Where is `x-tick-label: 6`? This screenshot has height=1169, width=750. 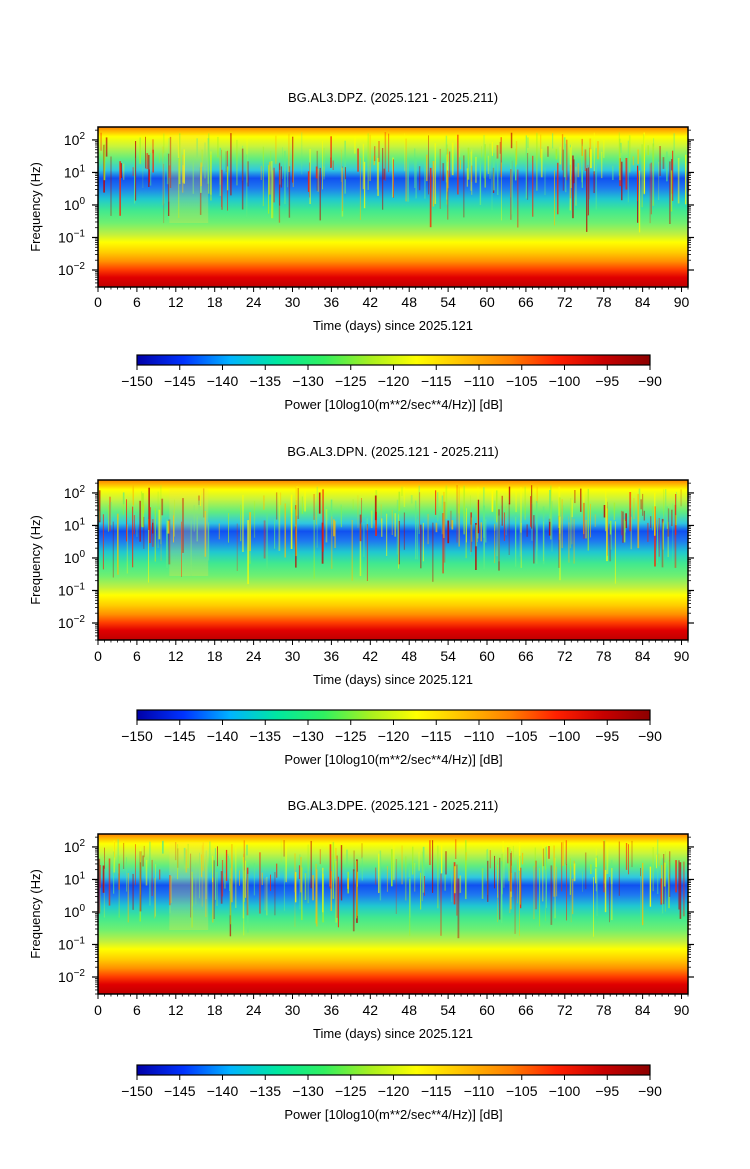
x-tick-label: 6 is located at coordinates (137, 302).